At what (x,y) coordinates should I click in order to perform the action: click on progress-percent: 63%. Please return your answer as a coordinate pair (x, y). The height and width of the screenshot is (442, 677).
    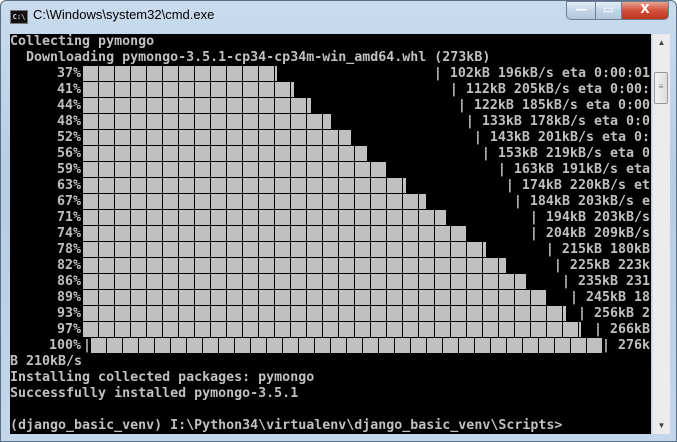
    Looking at the image, I should click on (68, 185).